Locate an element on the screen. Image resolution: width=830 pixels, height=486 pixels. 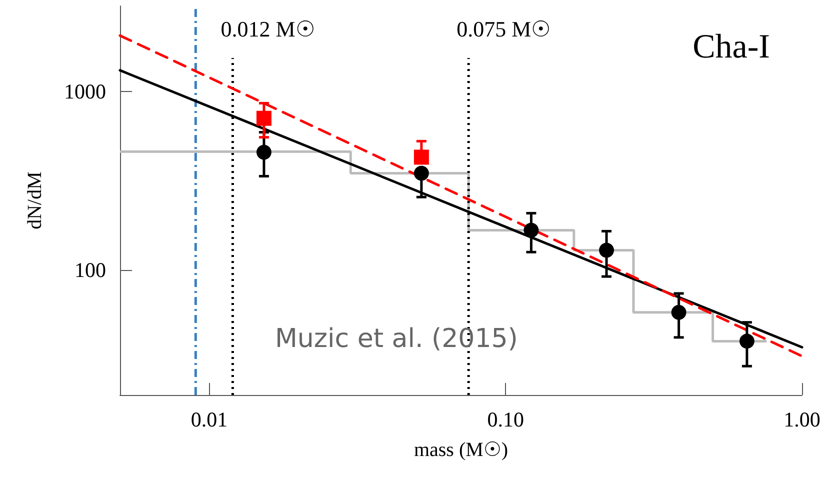
y-tick-label: 1000 is located at coordinates (85, 91).